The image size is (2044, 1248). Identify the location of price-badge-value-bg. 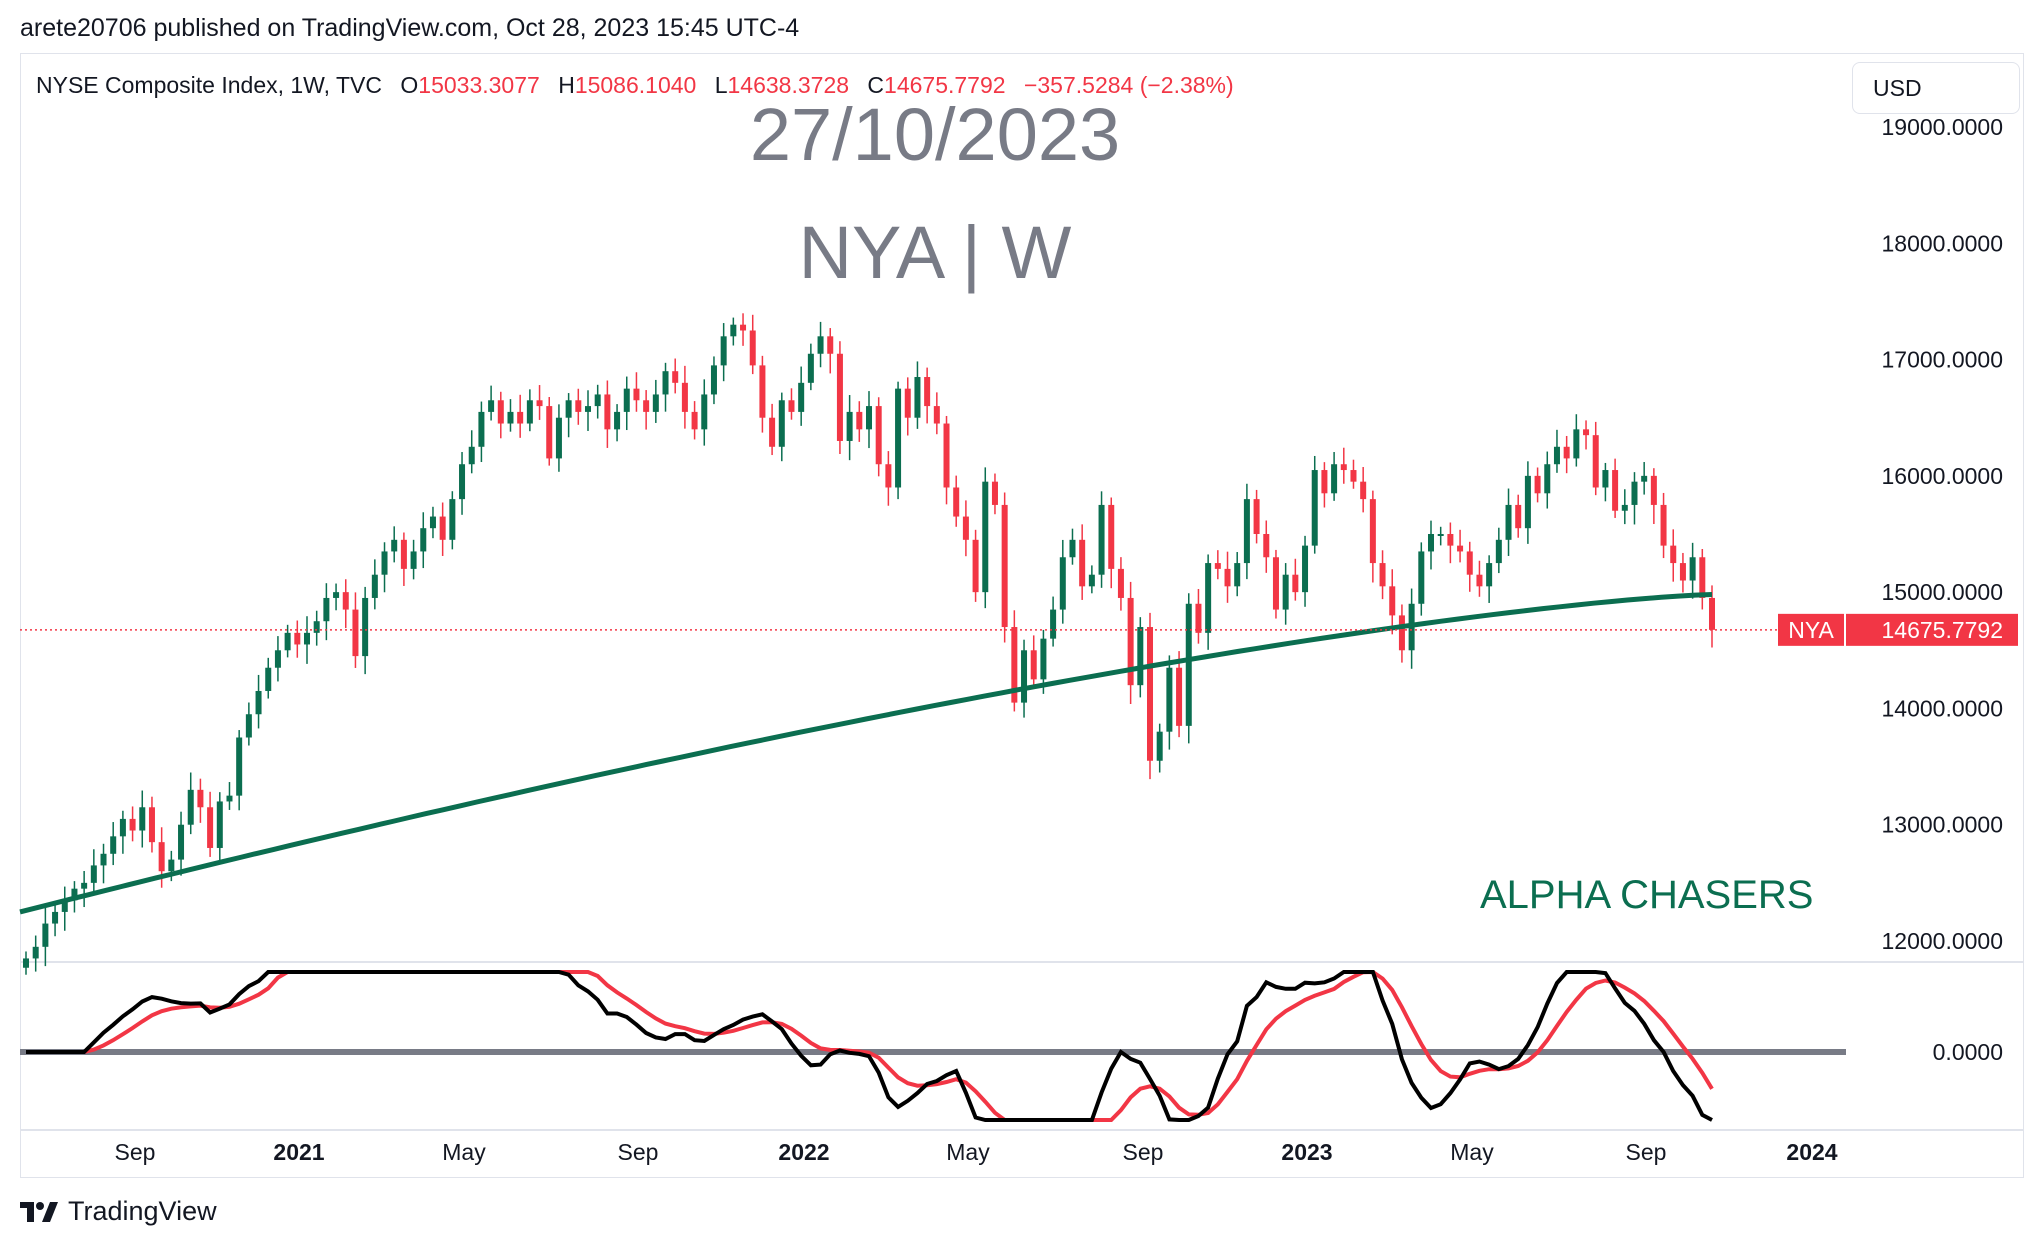
(1932, 629).